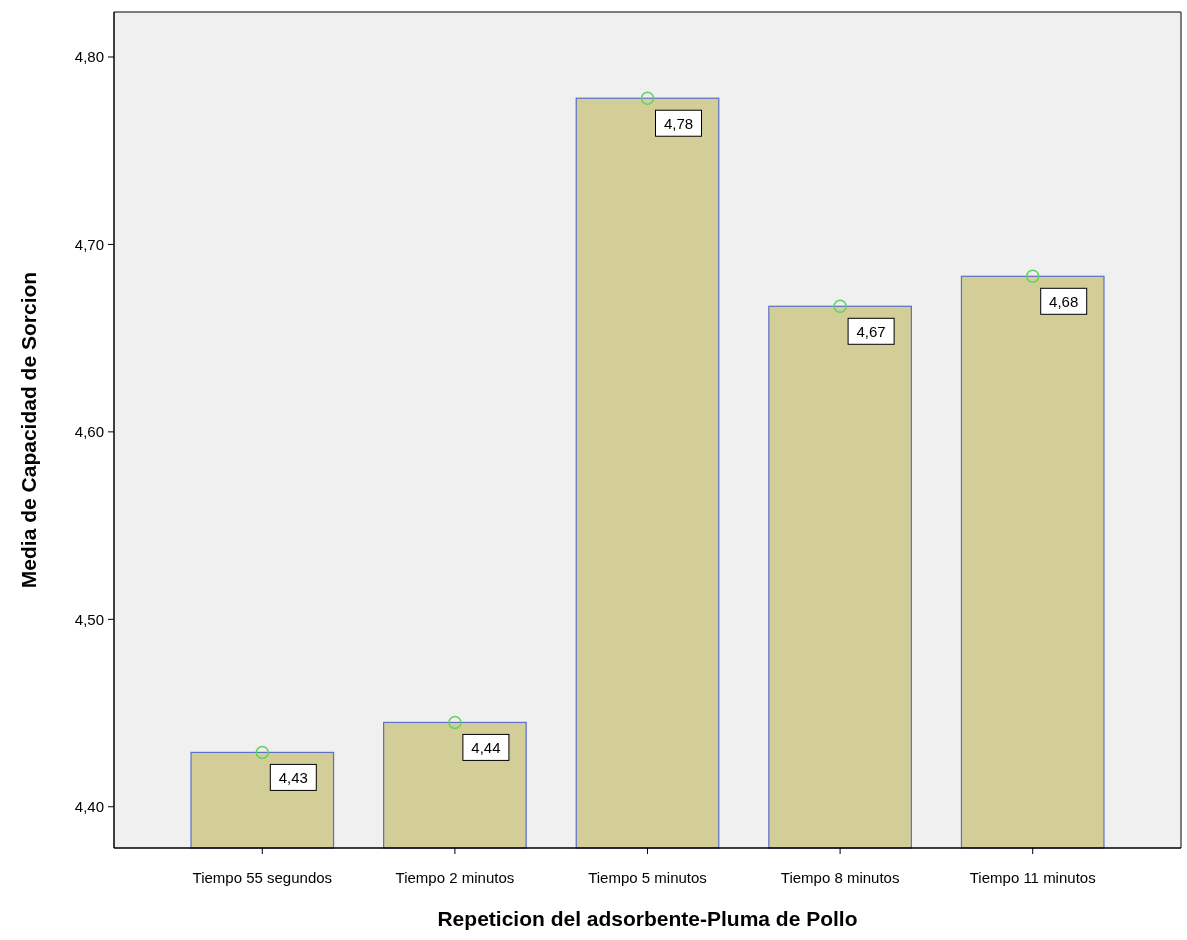 This screenshot has width=1187, height=940. Describe the element at coordinates (1064, 302) in the screenshot. I see `data-label: 4,68` at that location.